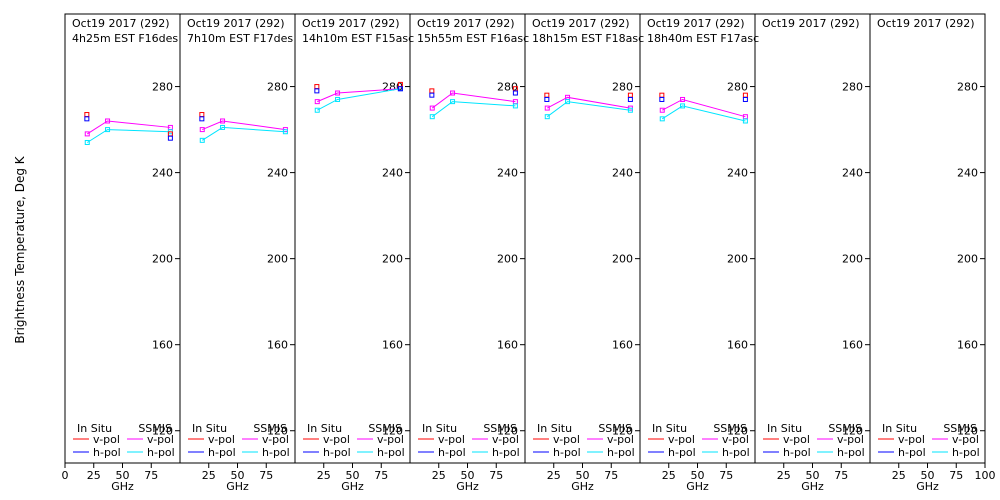  I want to click on panel-subtitle: 7h10m EST F17des, so click(240, 38).